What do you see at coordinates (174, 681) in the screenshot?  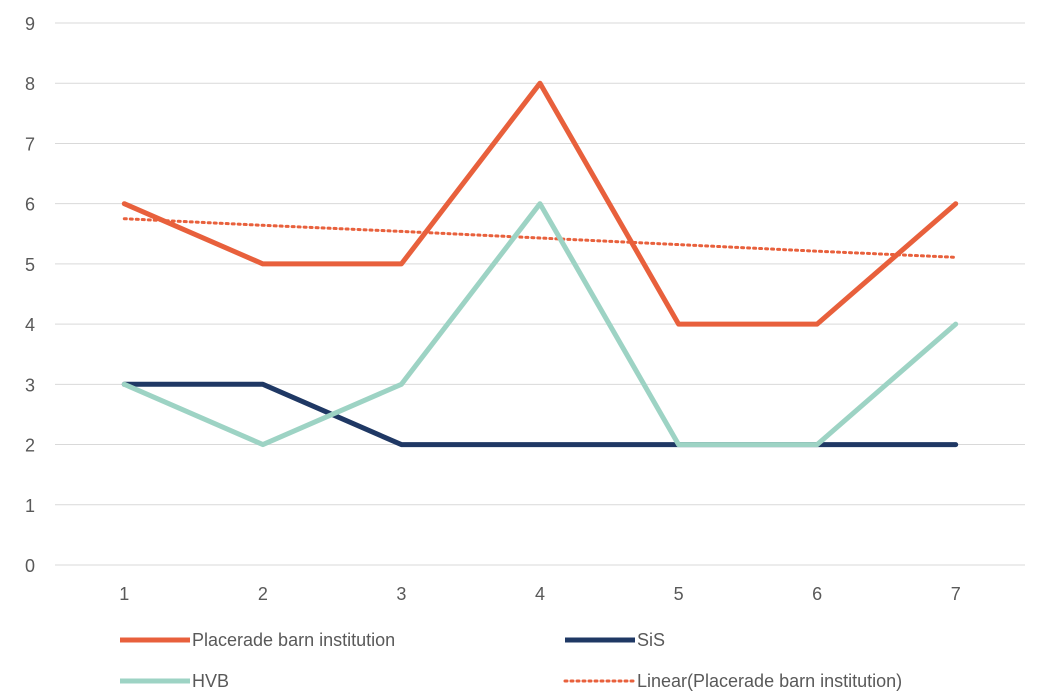 I see `legend-item-hvb: HVB` at bounding box center [174, 681].